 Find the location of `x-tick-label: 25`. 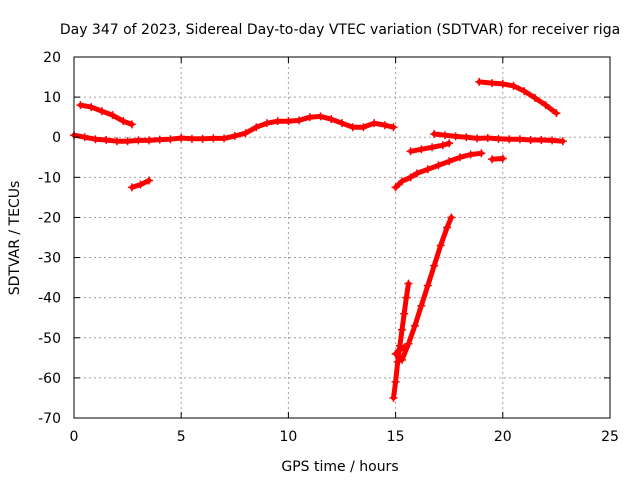

x-tick-label: 25 is located at coordinates (610, 437).